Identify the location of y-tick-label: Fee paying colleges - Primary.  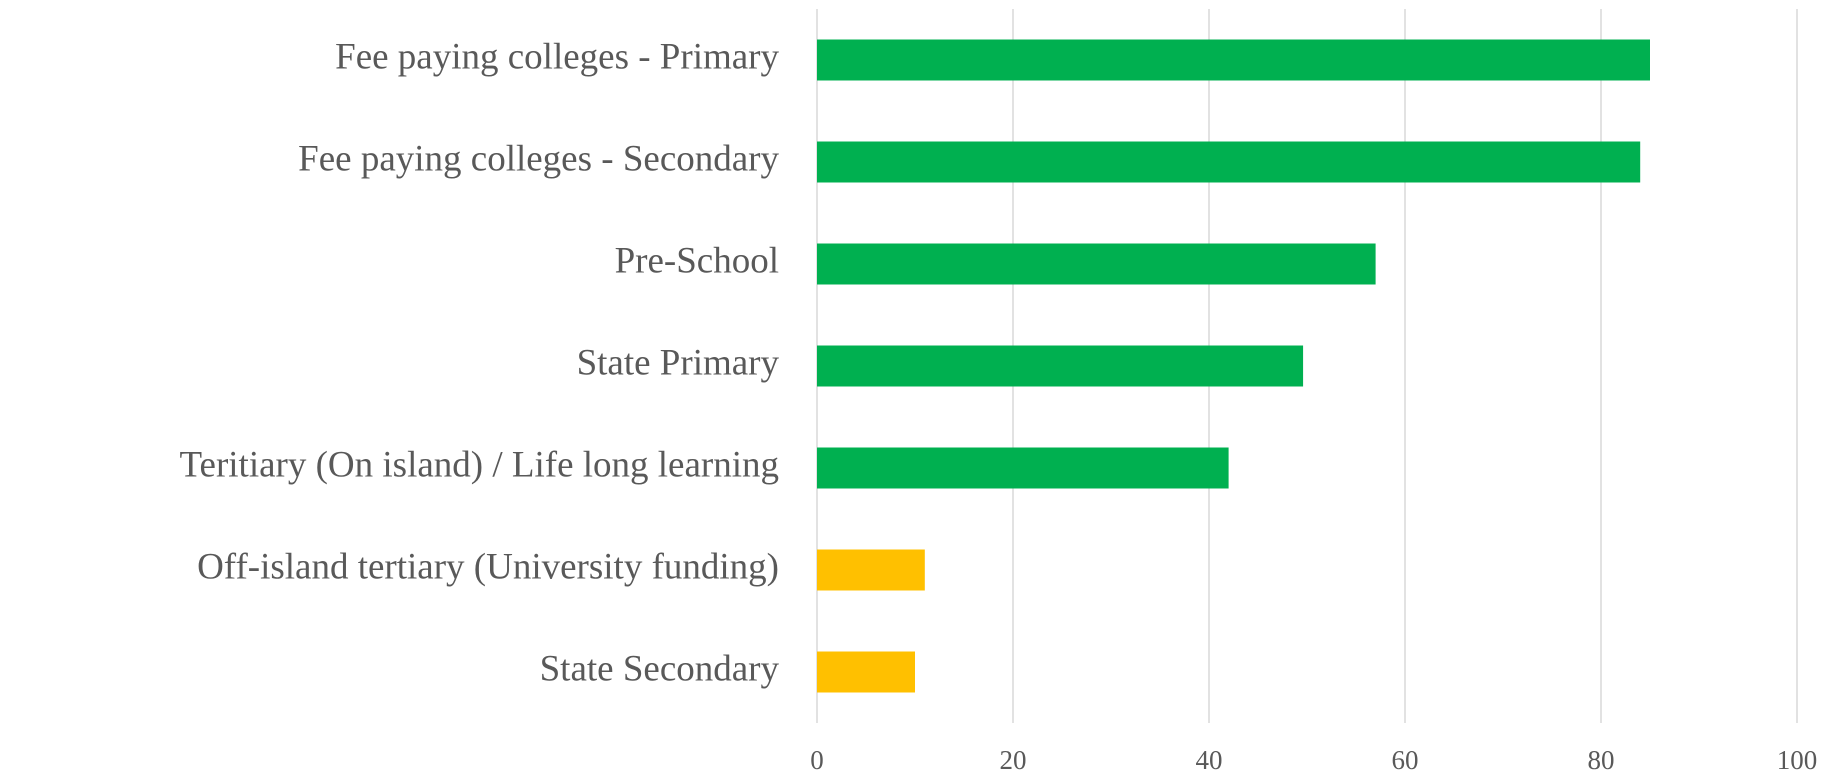
(557, 56).